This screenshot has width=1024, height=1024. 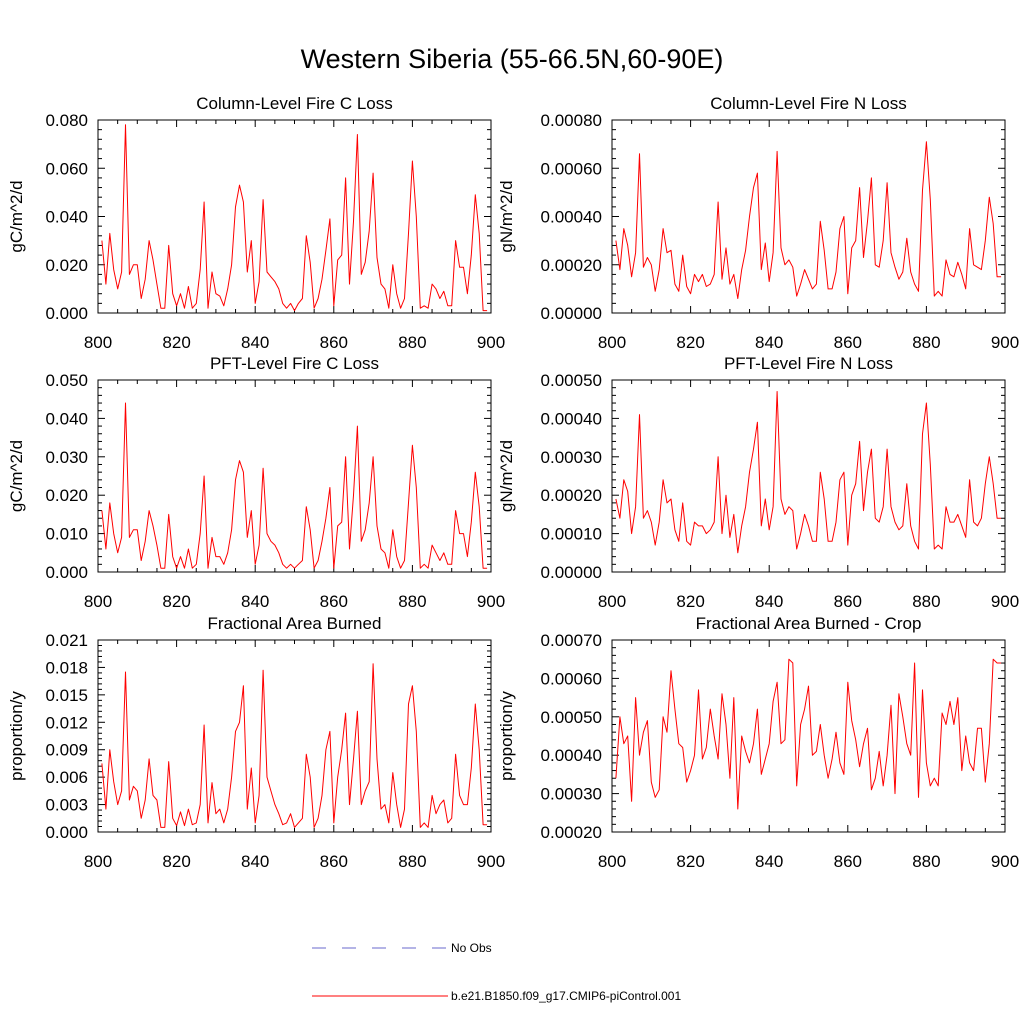 I want to click on y-tick-label: 0.003, so click(x=66, y=805).